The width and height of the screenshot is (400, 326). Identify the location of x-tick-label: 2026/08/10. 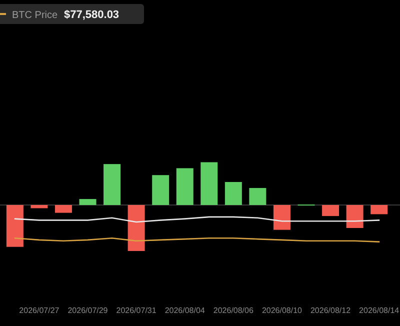
(282, 310).